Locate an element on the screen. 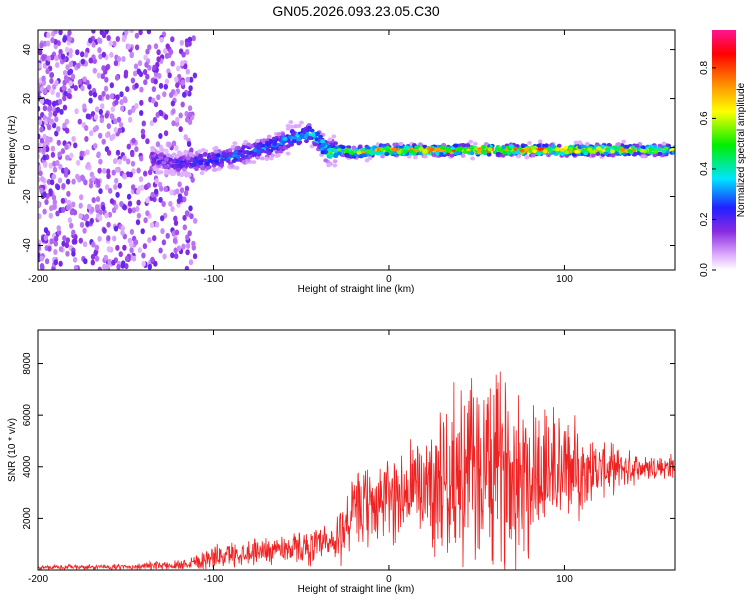 This screenshot has height=600, width=750. spectrogram-x-label: Height of straight line (km) is located at coordinates (356, 289).